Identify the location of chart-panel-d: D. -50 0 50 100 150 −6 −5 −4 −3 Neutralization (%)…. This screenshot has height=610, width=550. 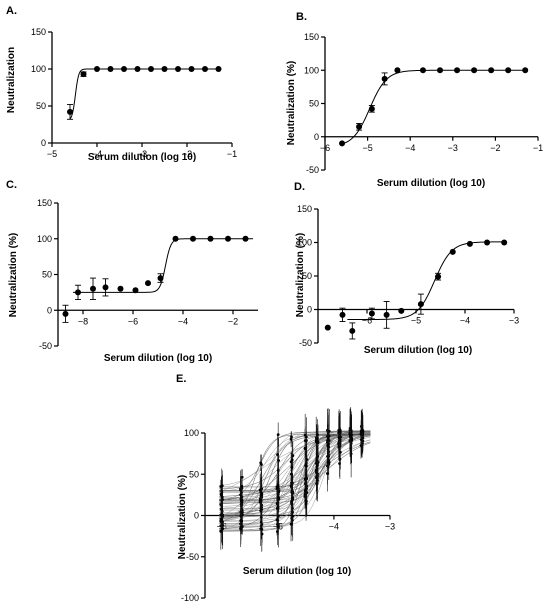
(406, 268).